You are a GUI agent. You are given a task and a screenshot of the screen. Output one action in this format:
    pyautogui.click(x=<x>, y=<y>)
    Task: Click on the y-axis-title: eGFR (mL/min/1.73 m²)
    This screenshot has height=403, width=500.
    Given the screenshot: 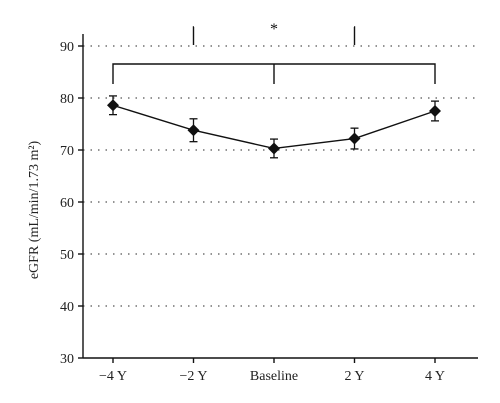 What is the action you would take?
    pyautogui.click(x=34, y=209)
    